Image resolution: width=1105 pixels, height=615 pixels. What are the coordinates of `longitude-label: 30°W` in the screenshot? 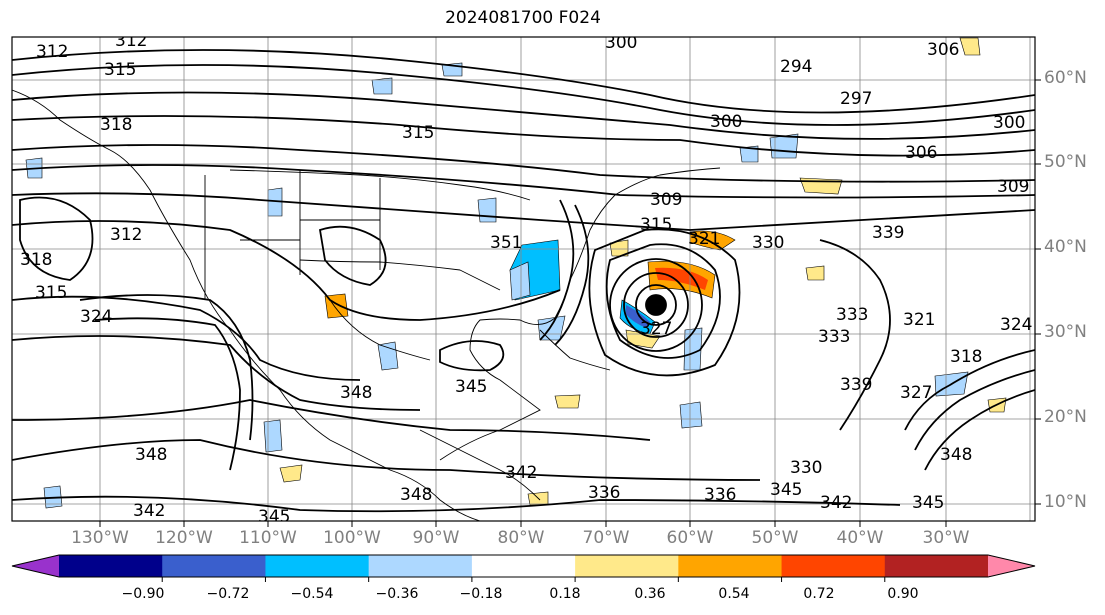 It's located at (946, 538).